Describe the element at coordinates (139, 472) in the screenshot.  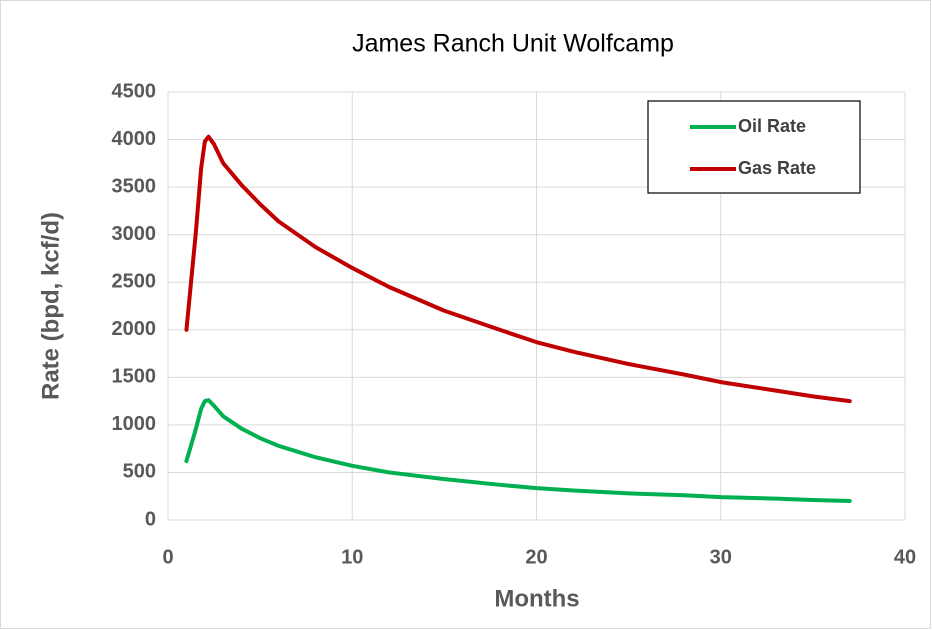
I see `y-tick-label: 500` at that location.